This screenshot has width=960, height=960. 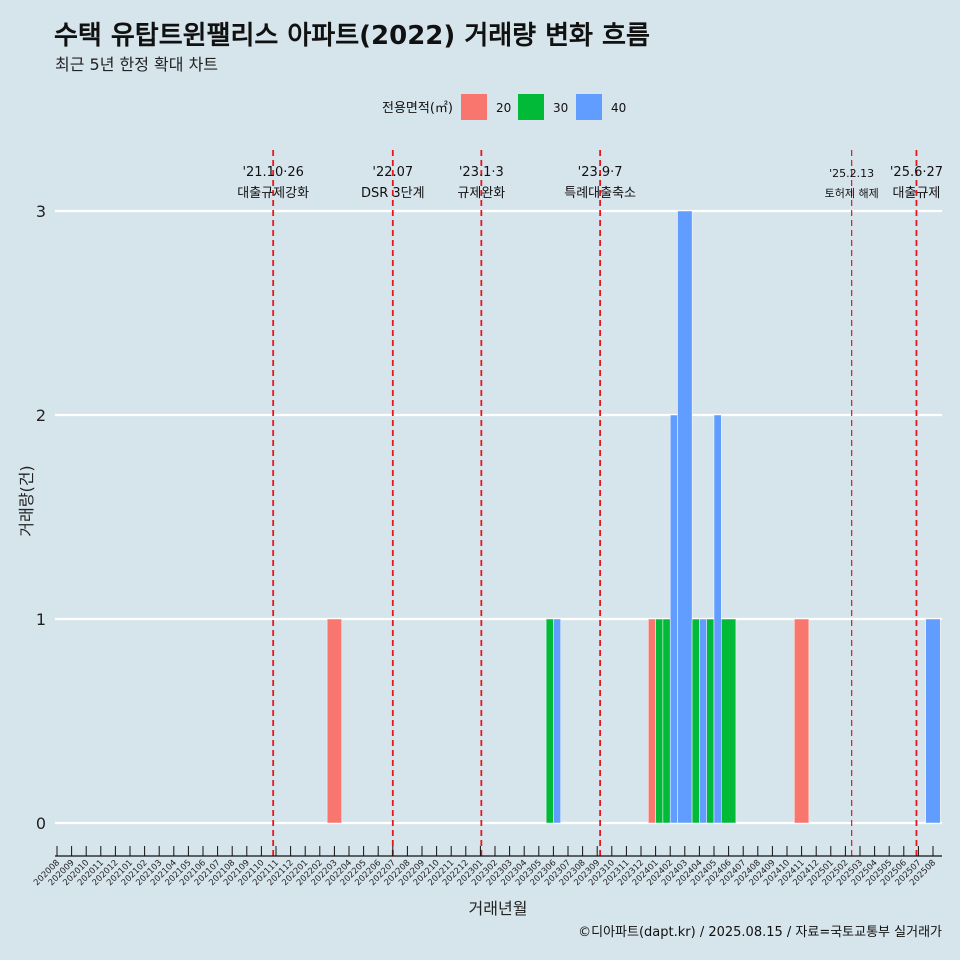 I want to click on event-date-3: '23.1·3, so click(x=481, y=172).